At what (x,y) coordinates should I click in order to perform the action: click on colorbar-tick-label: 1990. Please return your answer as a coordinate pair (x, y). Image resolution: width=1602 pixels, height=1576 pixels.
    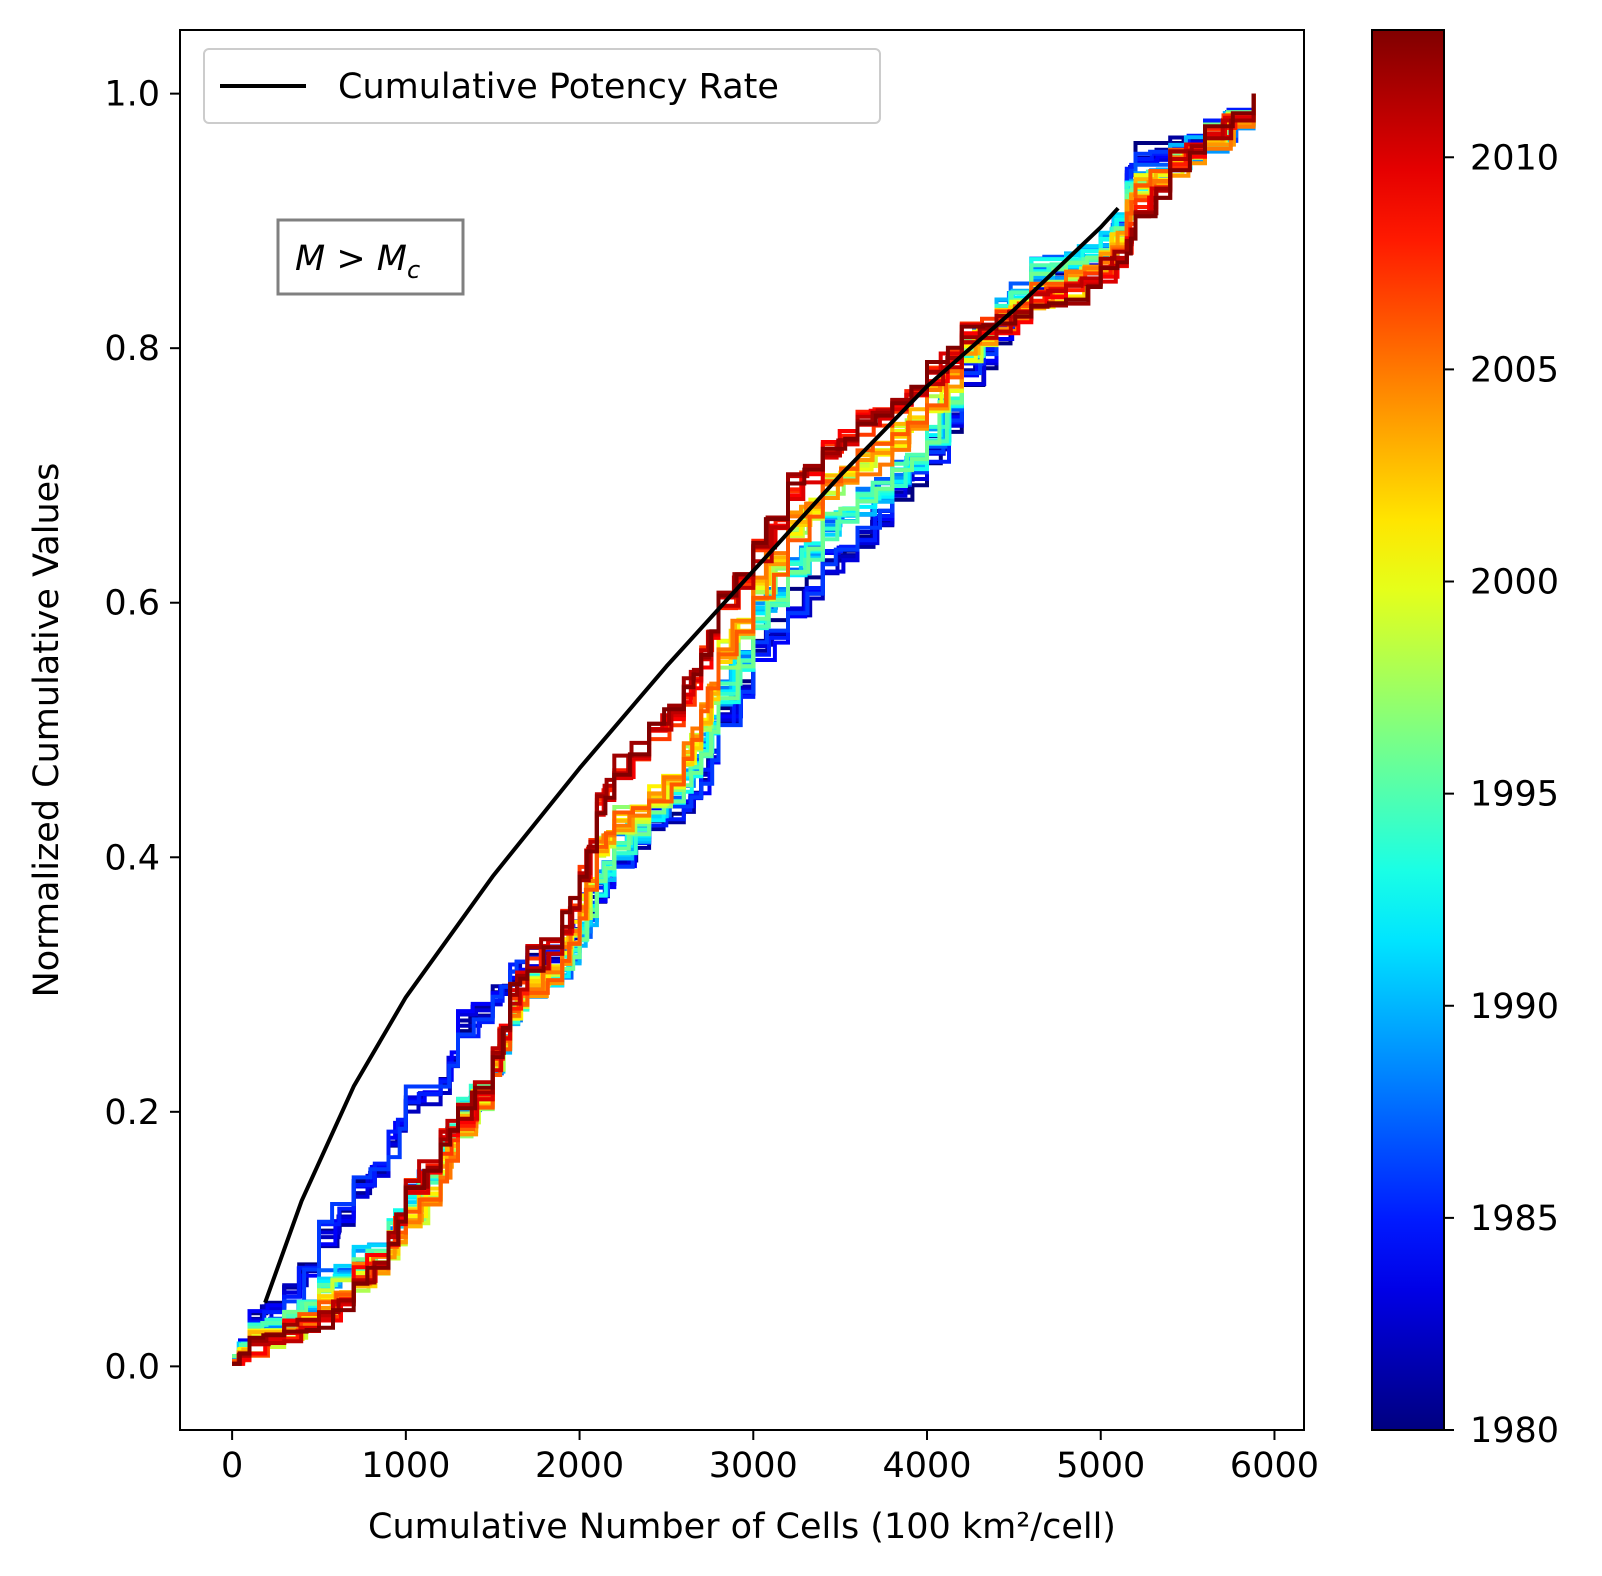
    Looking at the image, I should click on (1514, 1007).